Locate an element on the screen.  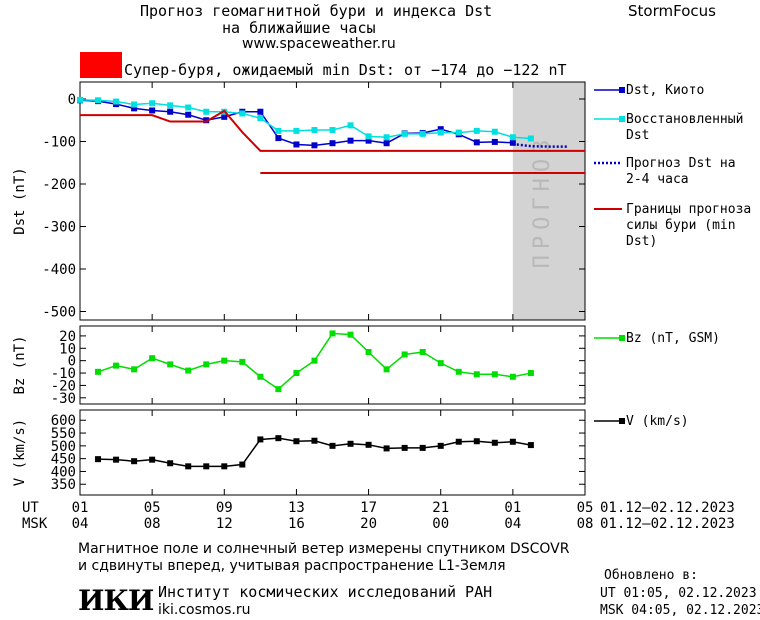
updated-ut: UT 01:05, 02.12.2023 is located at coordinates (678, 593).